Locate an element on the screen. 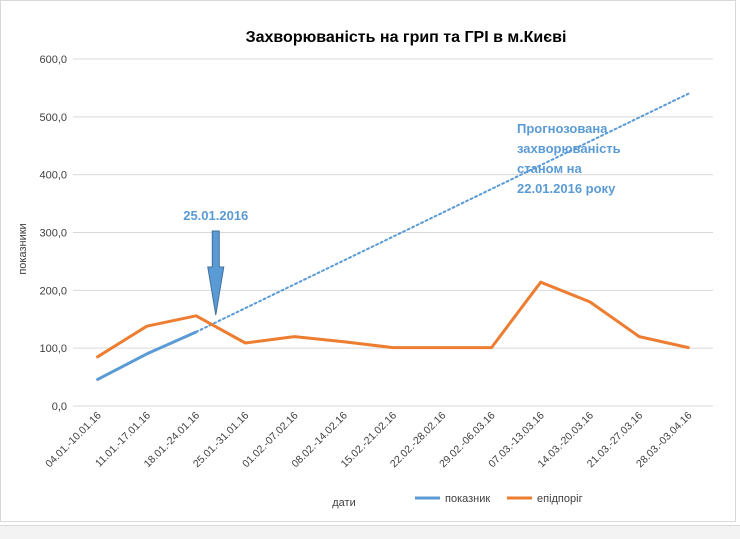 This screenshot has width=740, height=539. x-axis-label: дати is located at coordinates (343, 503).